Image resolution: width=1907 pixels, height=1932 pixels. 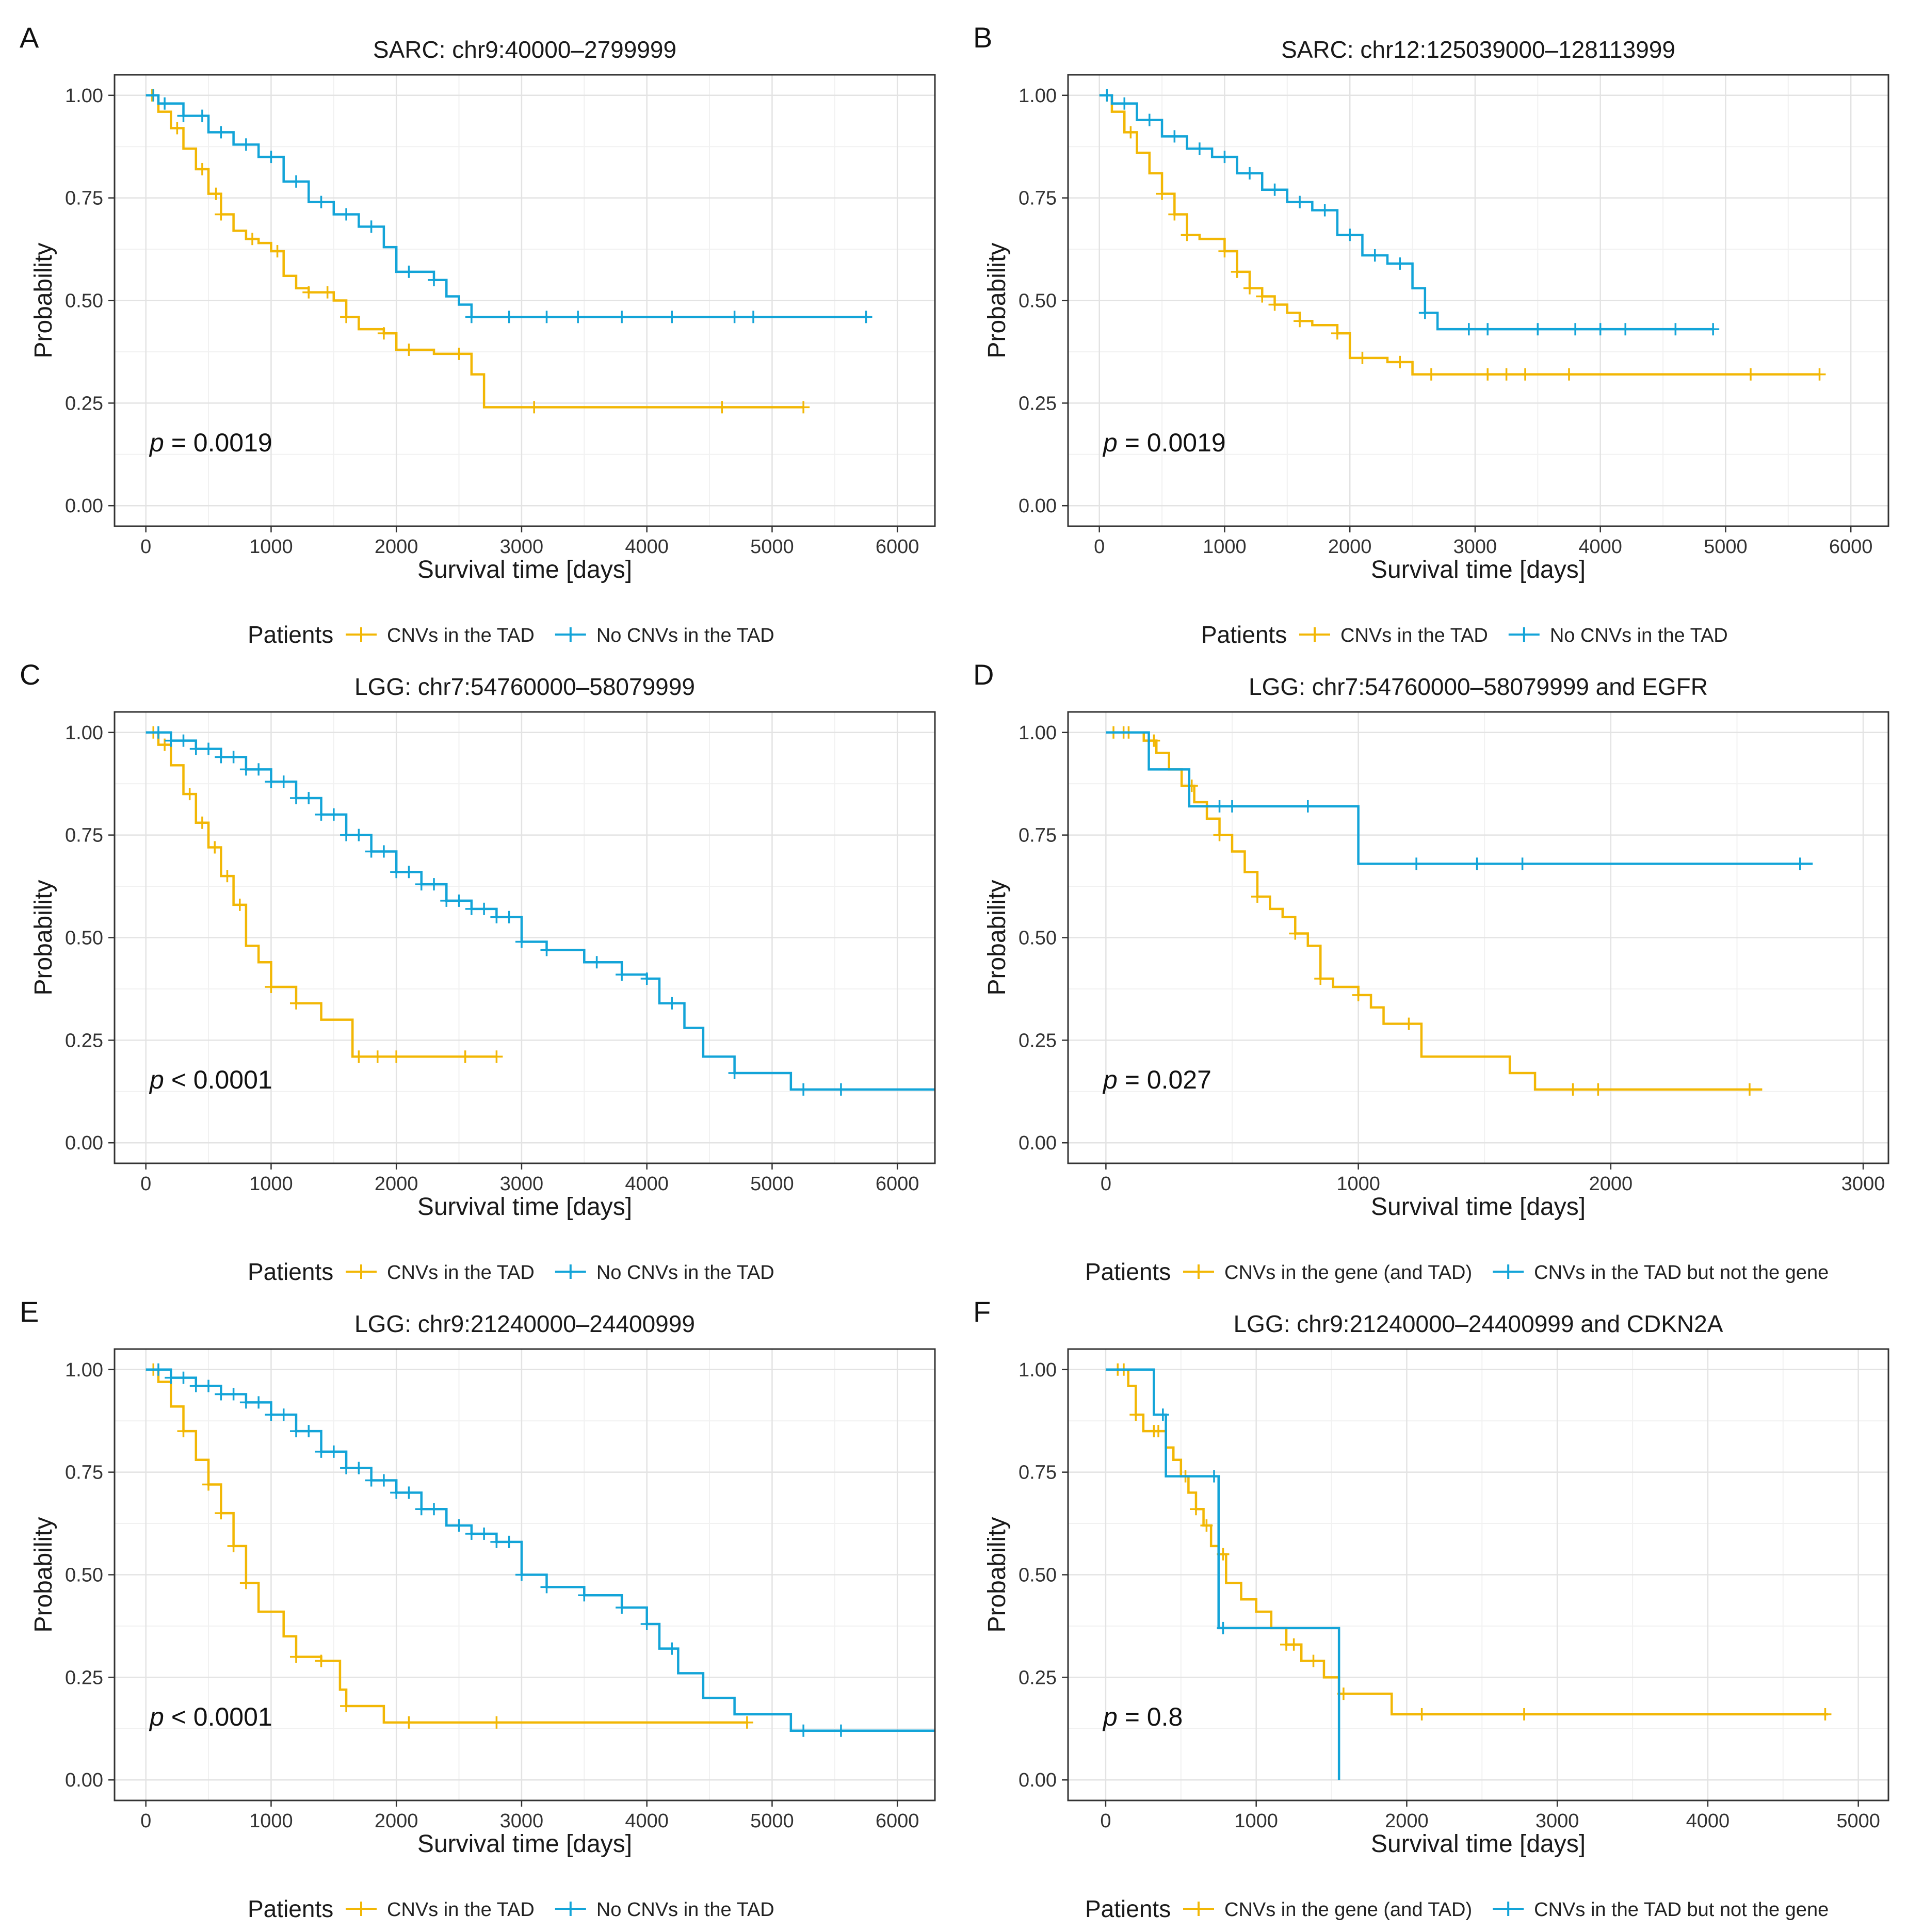 What do you see at coordinates (1414, 635) in the screenshot?
I see `legend-item-label: CNVs in the TAD` at bounding box center [1414, 635].